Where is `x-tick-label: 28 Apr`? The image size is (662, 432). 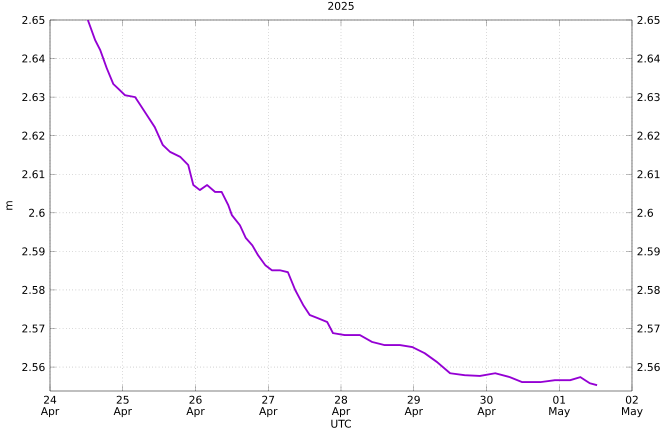
x-tick-label: 28 Apr is located at coordinates (341, 407).